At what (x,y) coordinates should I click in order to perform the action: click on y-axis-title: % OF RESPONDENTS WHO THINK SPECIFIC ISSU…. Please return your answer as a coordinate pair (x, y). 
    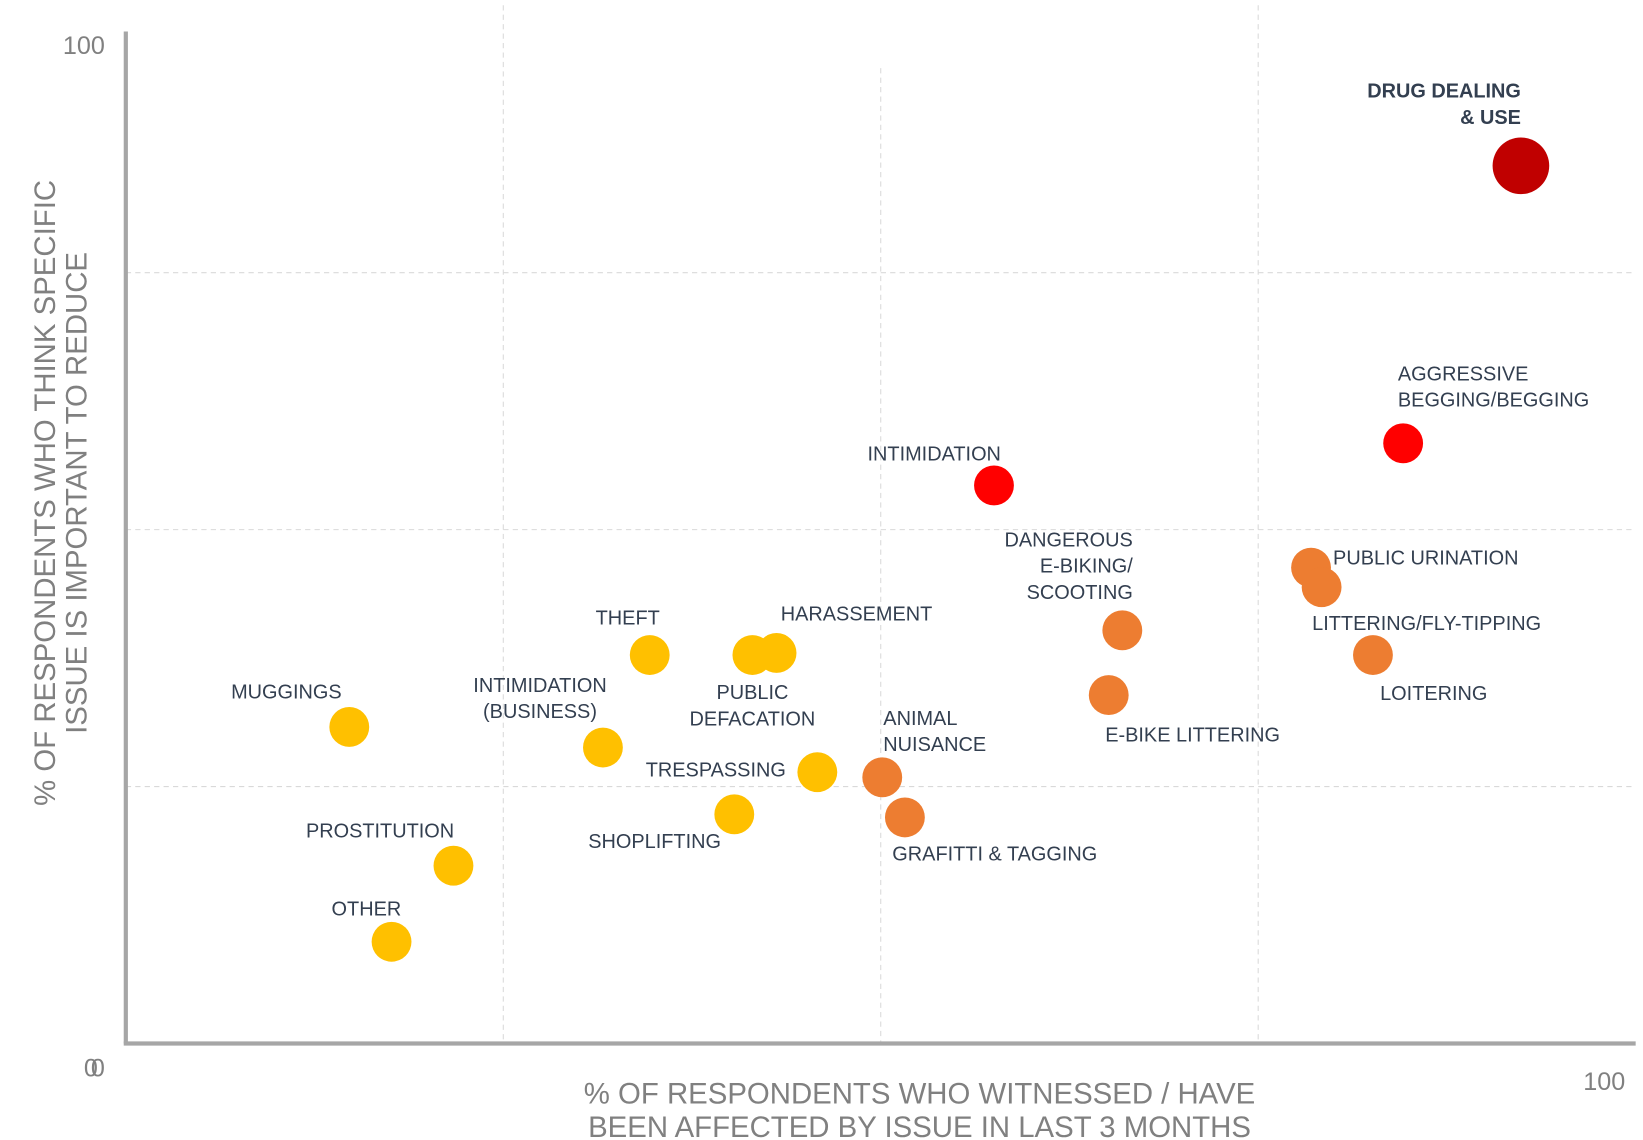
    Looking at the image, I should click on (61, 493).